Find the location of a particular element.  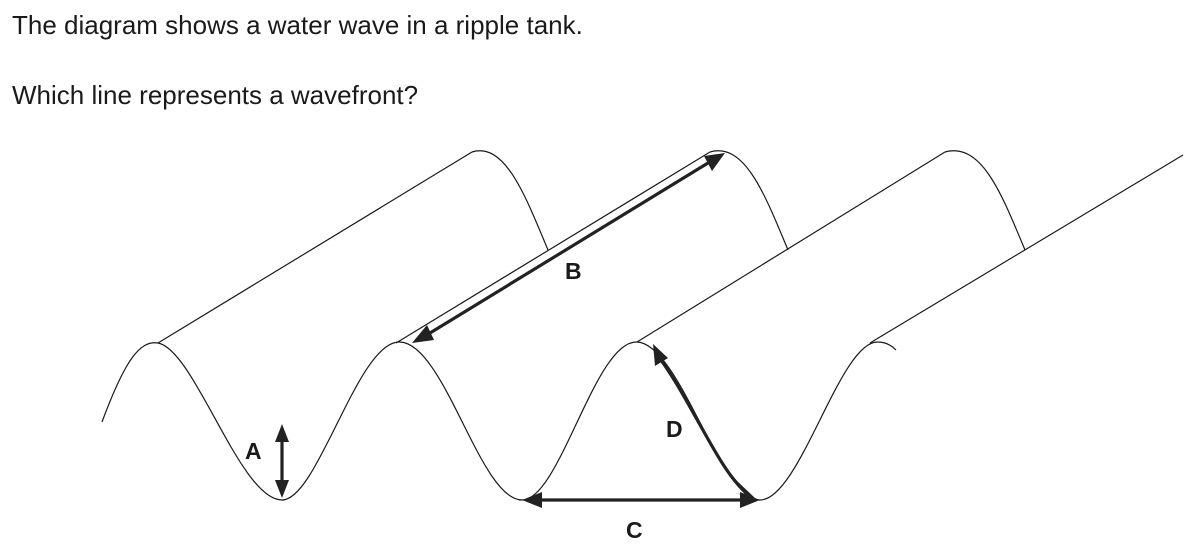

arrow-b is located at coordinates (568, 248).